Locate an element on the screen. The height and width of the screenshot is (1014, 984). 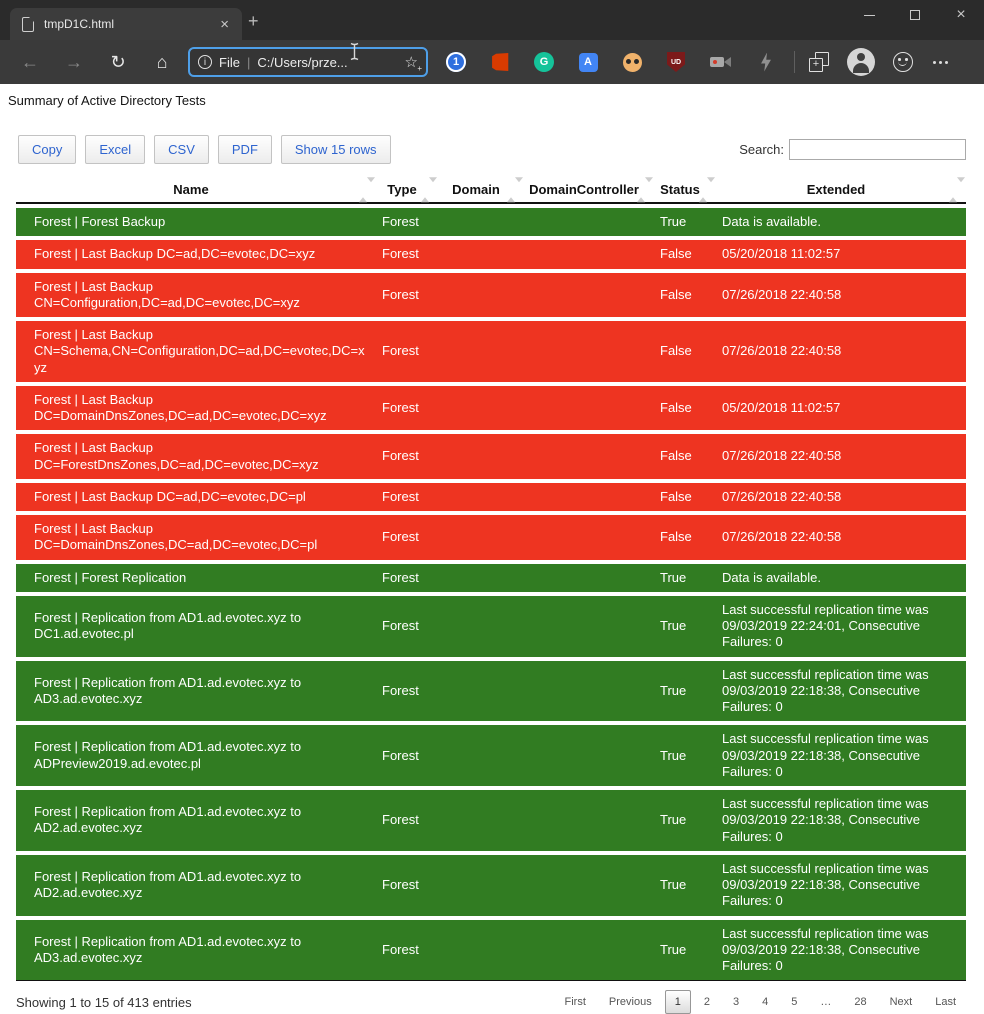
search-label: Search: is located at coordinates (761, 149).